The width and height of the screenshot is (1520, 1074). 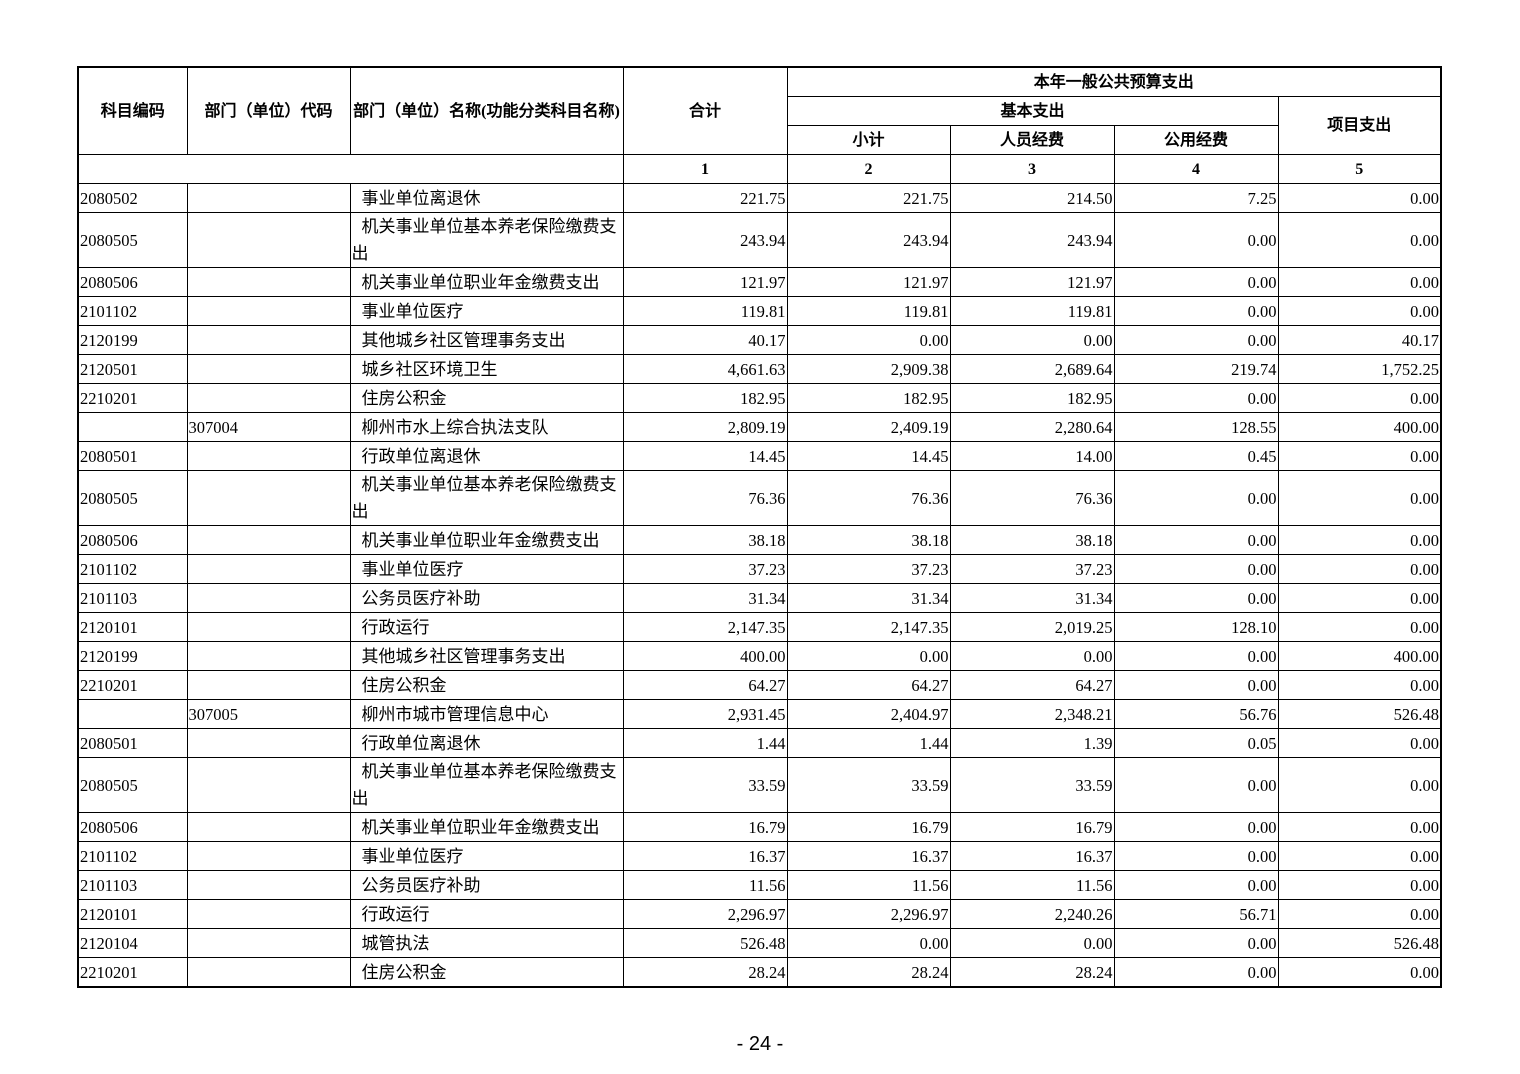 I want to click on value-cell: 182.95, so click(x=1032, y=398).